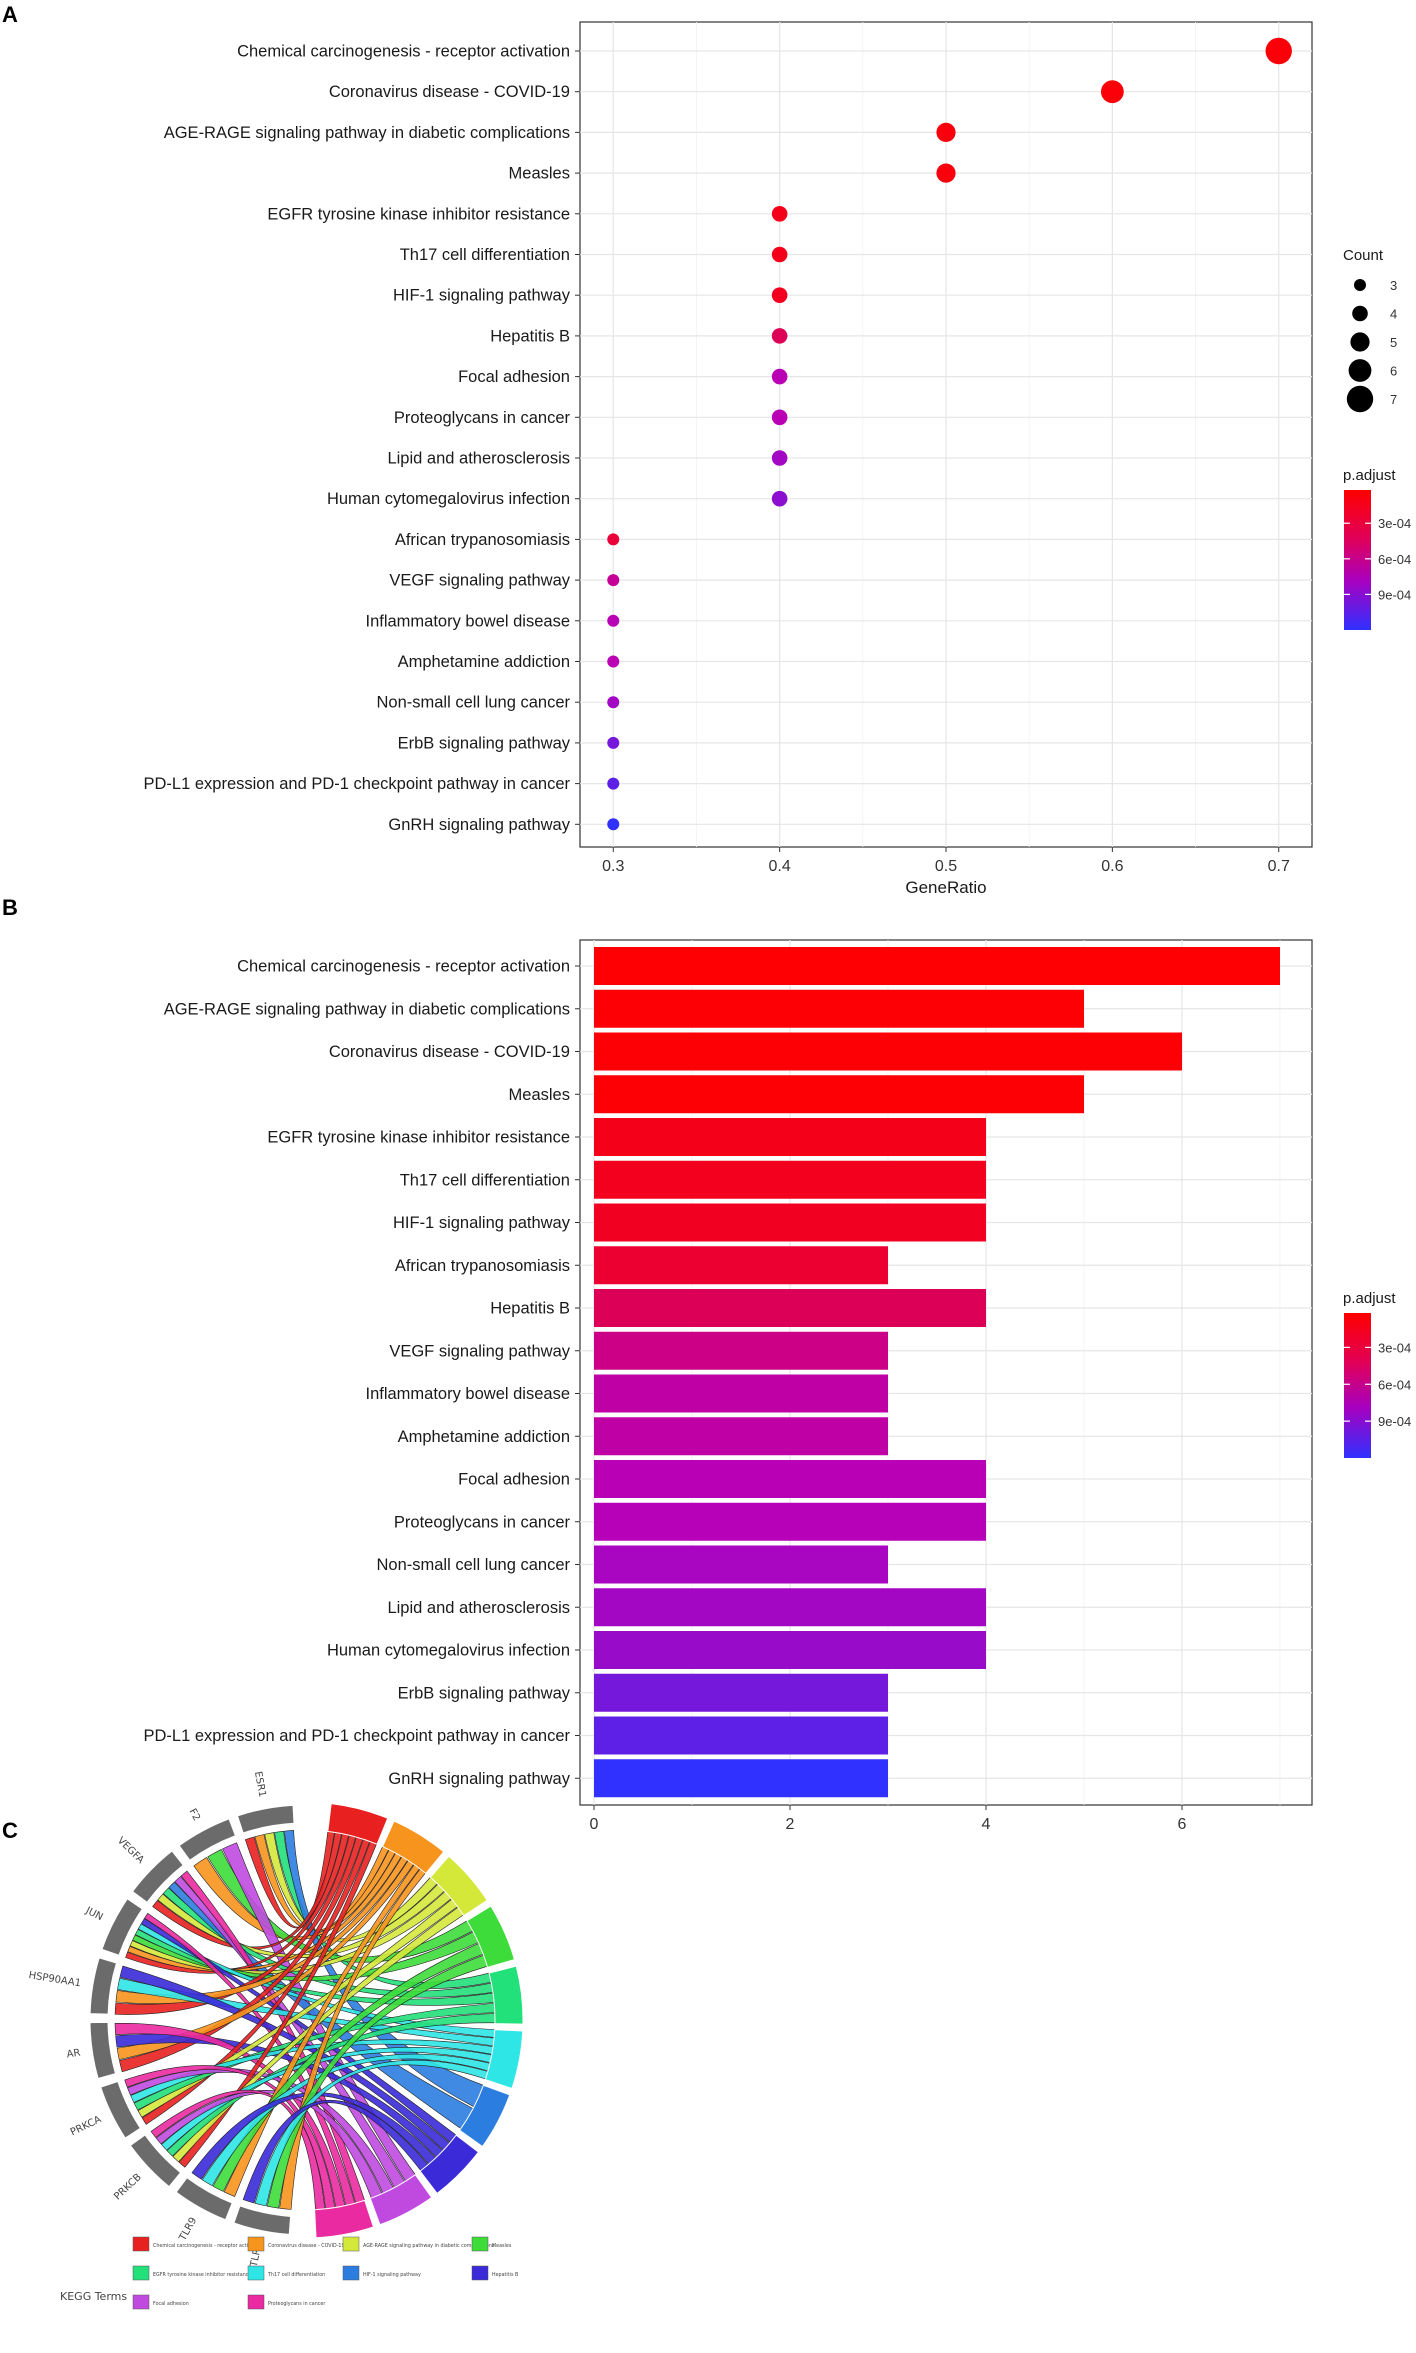 Image resolution: width=1416 pixels, height=2353 pixels. What do you see at coordinates (1360, 399) in the screenshot?
I see `count-legend-dot` at bounding box center [1360, 399].